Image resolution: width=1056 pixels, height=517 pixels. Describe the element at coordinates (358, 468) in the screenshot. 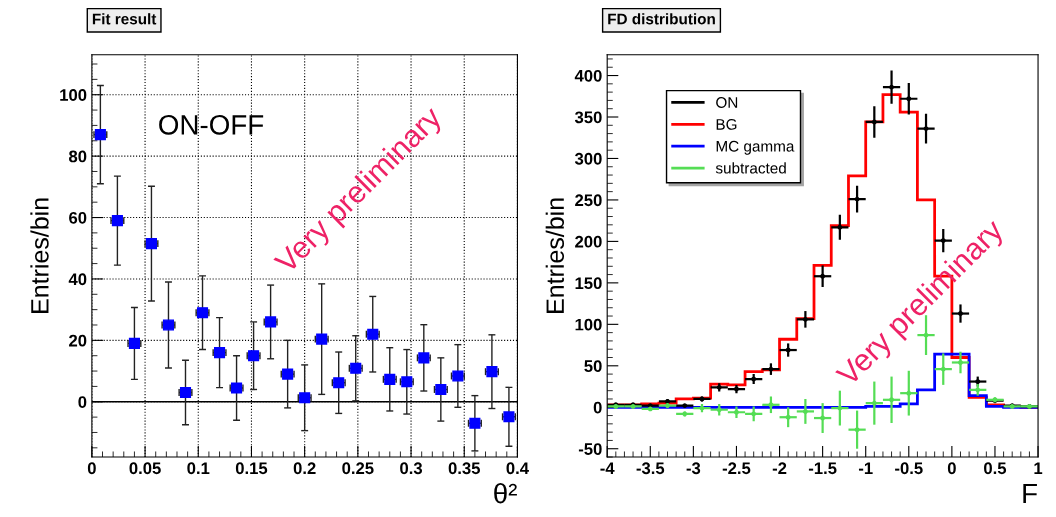

I see `x-tick-label: 0.25` at that location.